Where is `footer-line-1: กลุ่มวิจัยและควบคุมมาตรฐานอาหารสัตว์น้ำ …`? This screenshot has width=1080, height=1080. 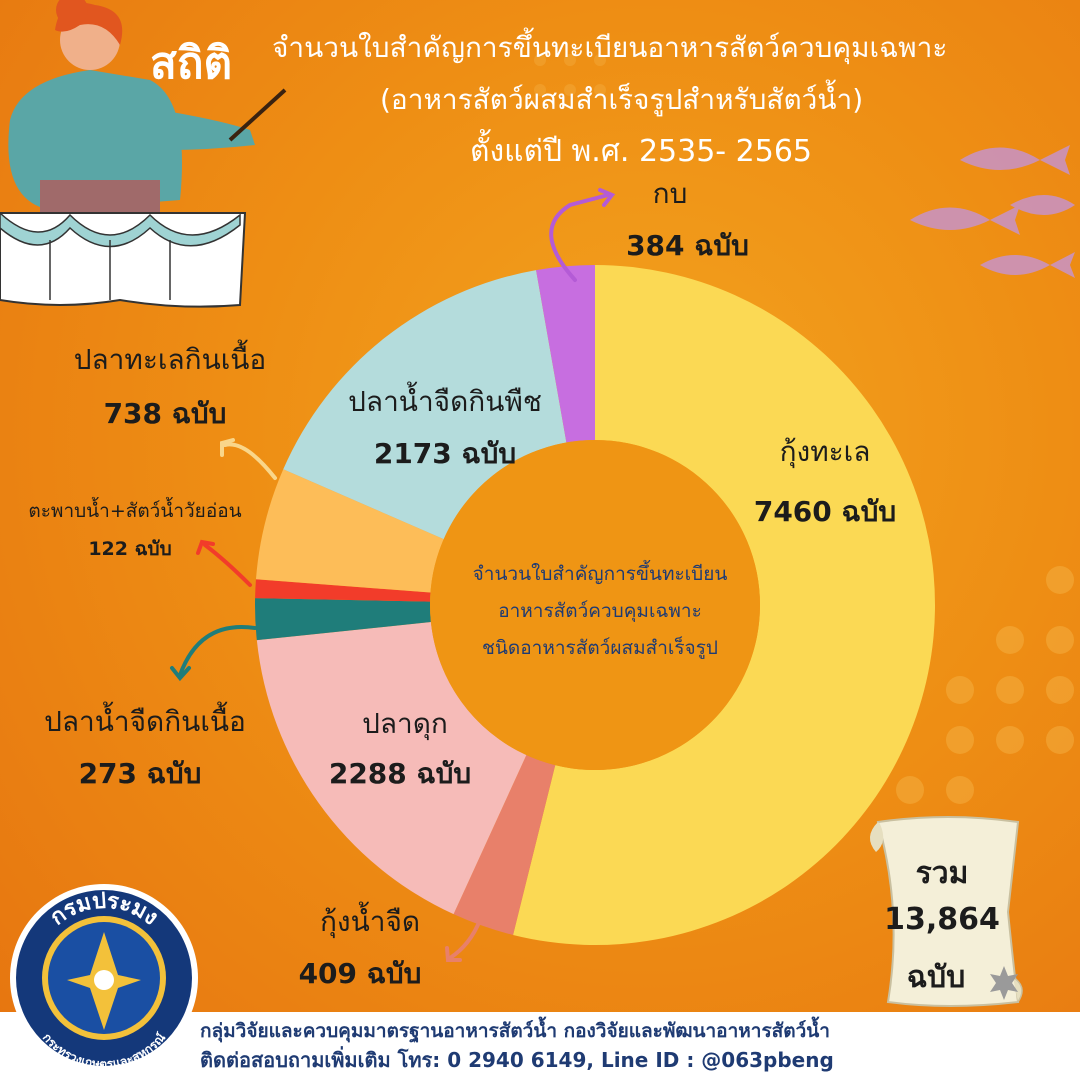
footer-line-1: กลุ่มวิจัยและควบคุมมาตรฐานอาหารสัตว์น้ำ … is located at coordinates (515, 1031).